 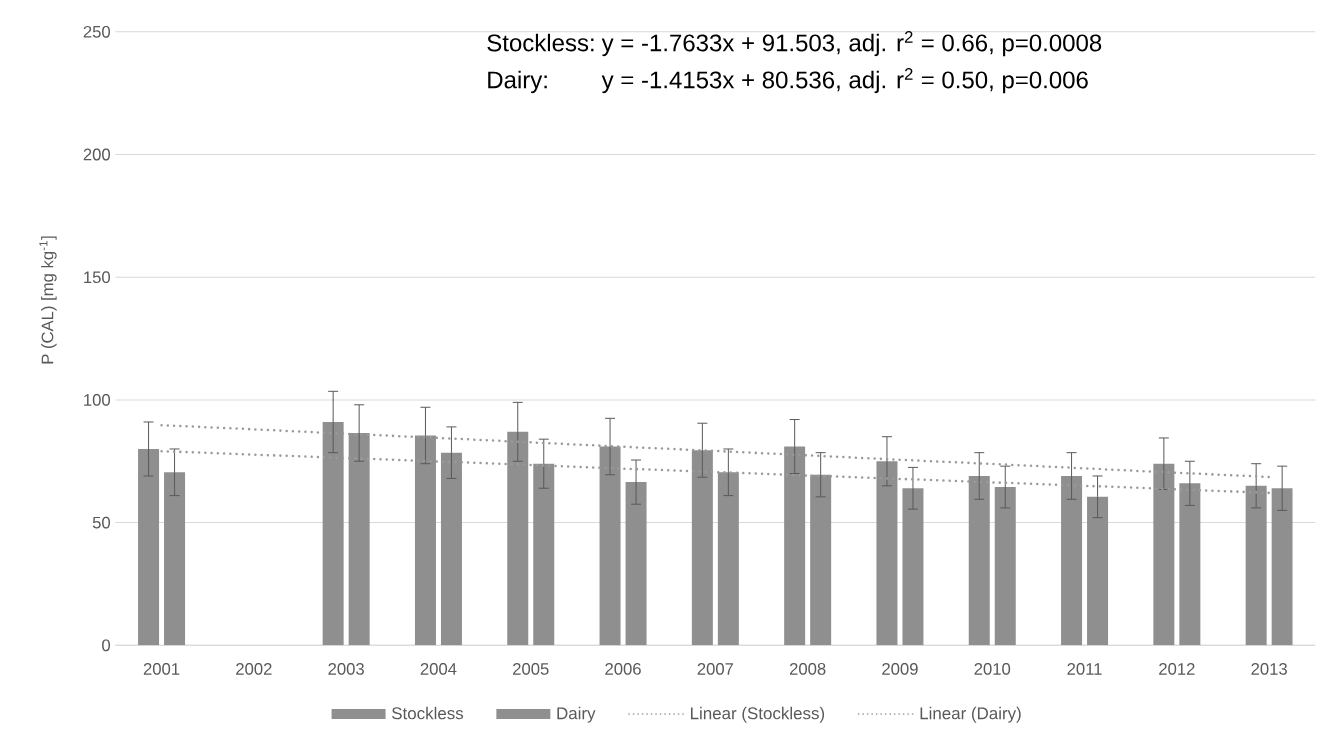 I want to click on legend-label: Dairy, so click(x=576, y=714).